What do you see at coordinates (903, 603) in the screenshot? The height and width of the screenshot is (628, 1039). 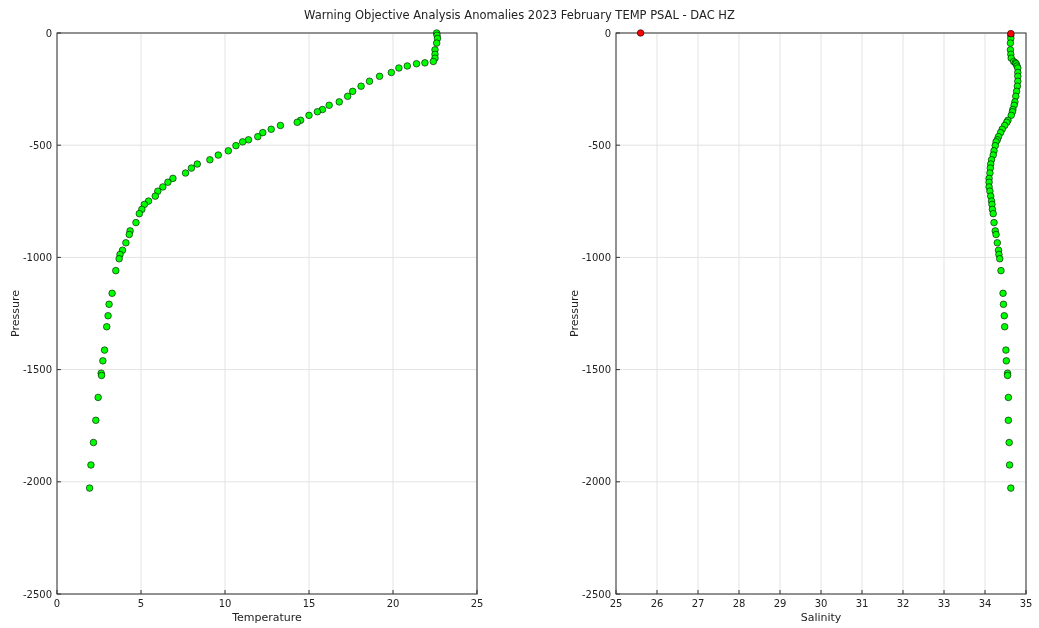 I see `x-tick-label: 32` at bounding box center [903, 603].